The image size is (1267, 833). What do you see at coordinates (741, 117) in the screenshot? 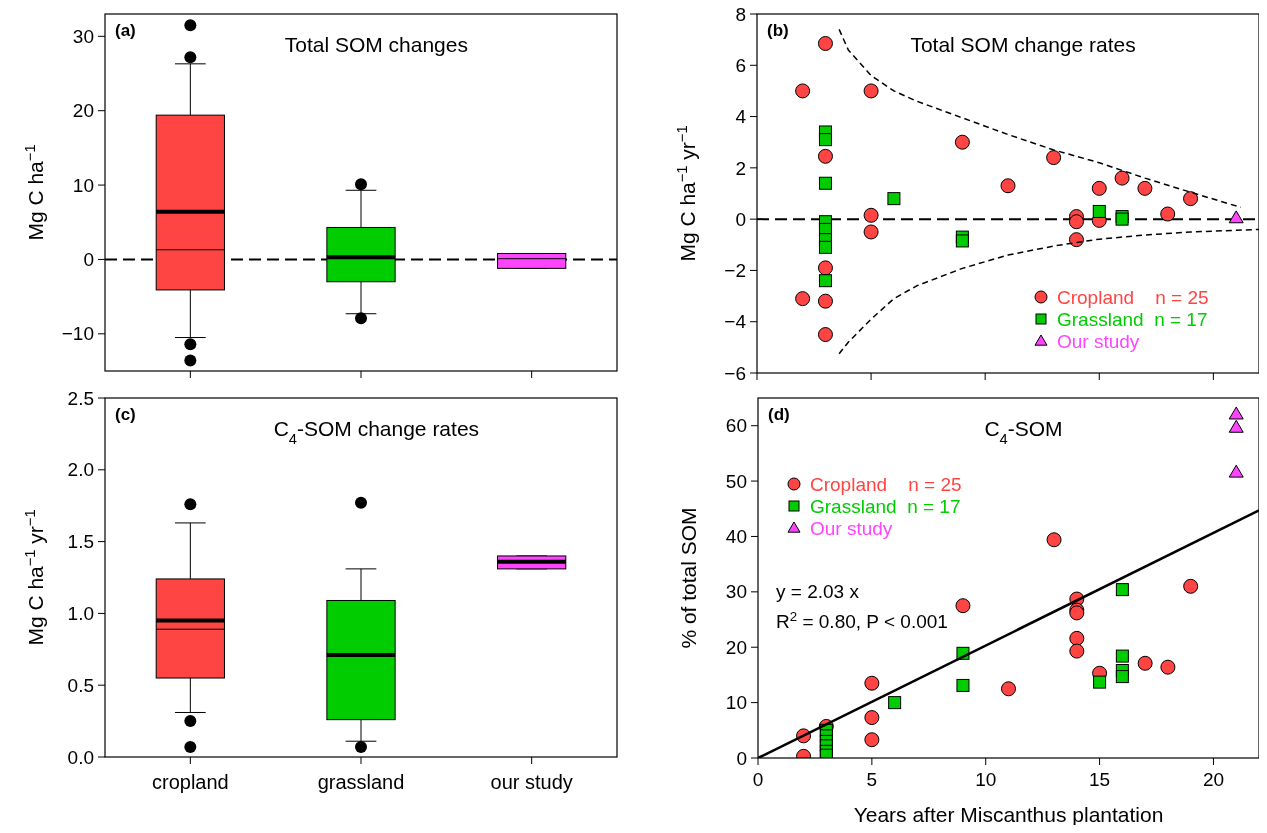
I see `y-tick-label: 4` at bounding box center [741, 117].